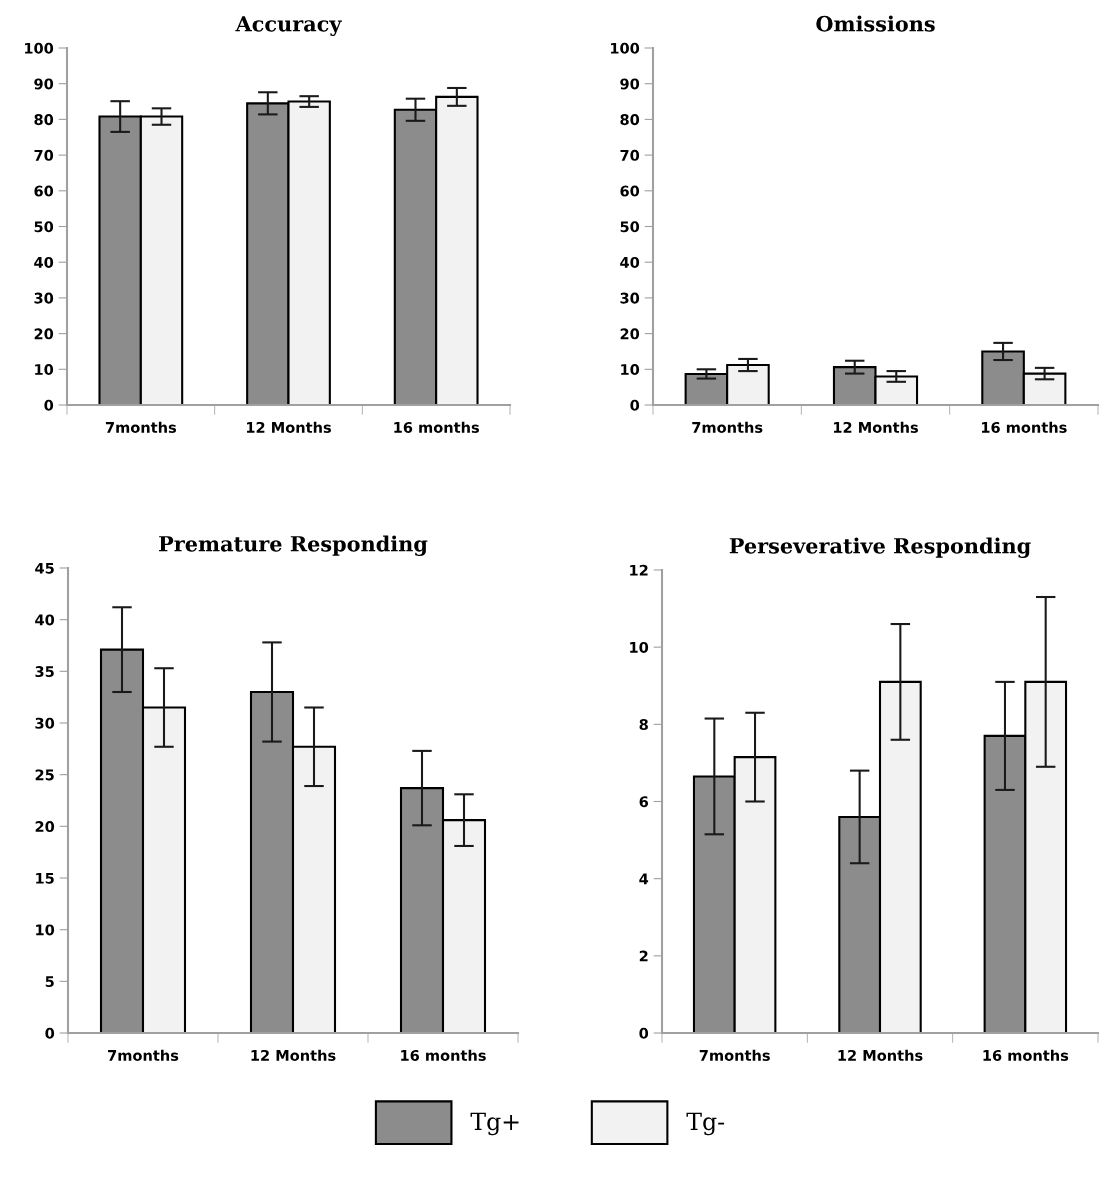 The width and height of the screenshot is (1101, 1189). I want to click on y-tick-label: 5, so click(49, 982).